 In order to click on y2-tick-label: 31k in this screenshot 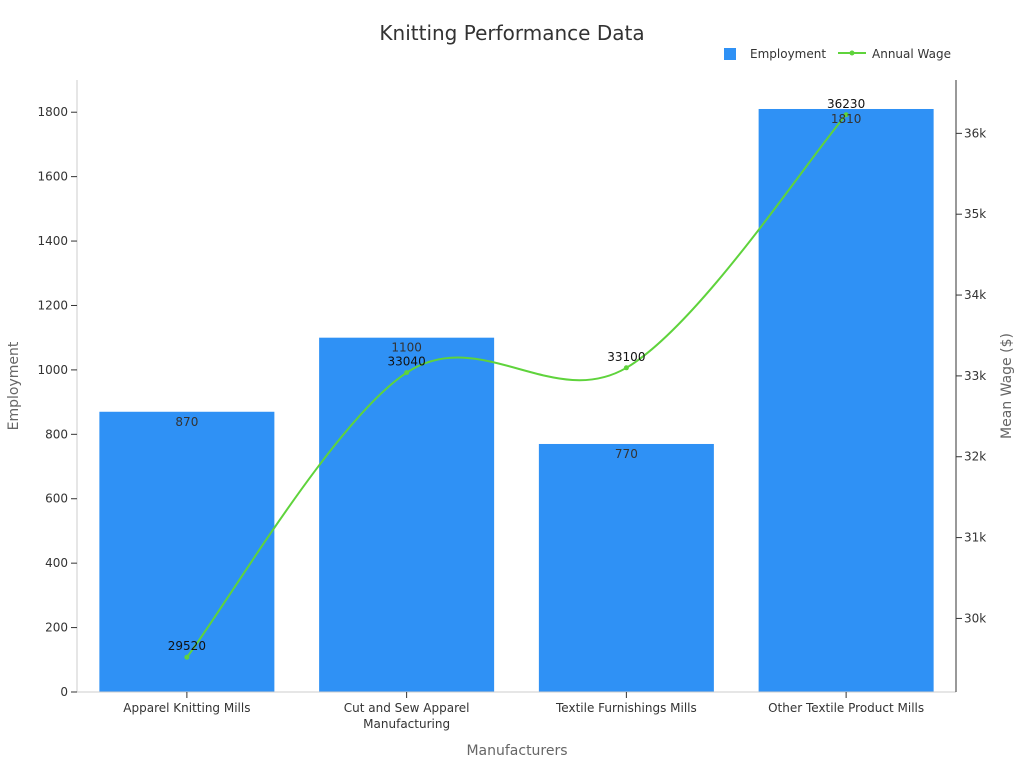, I will do `click(975, 538)`.